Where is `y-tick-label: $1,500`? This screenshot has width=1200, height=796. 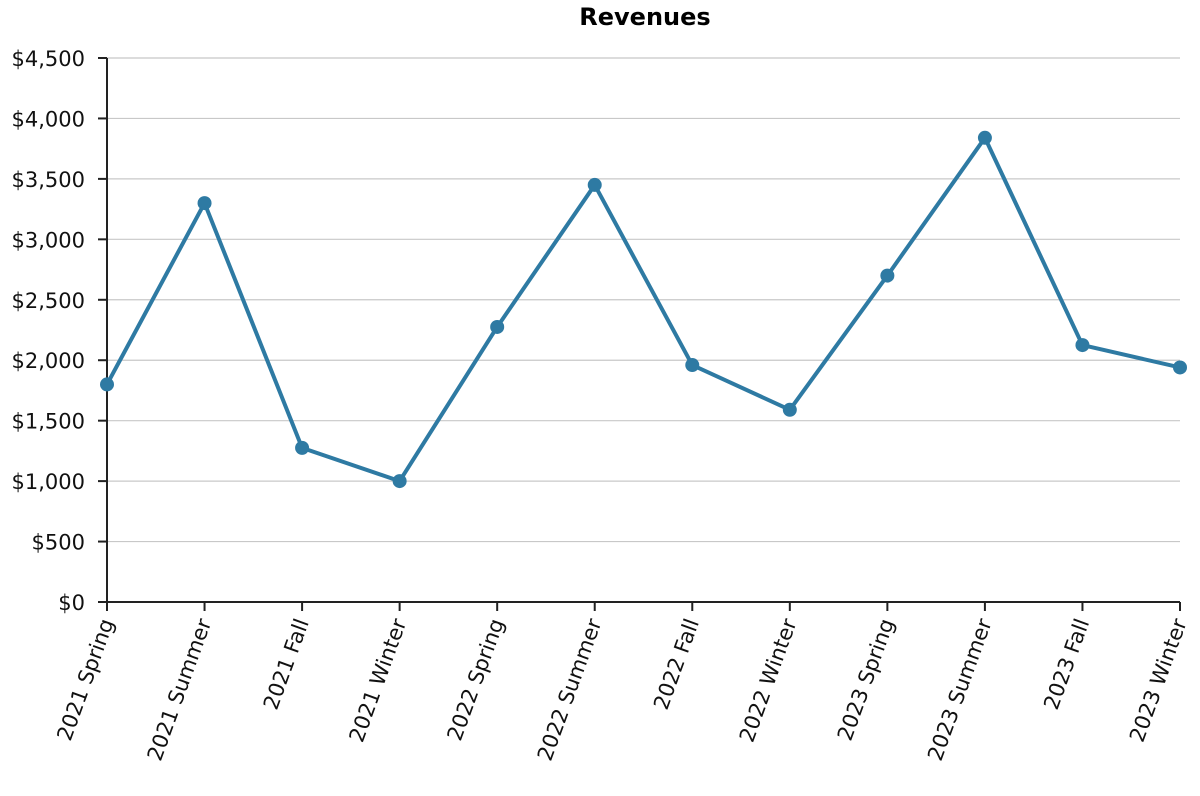 y-tick-label: $1,500 is located at coordinates (48, 422).